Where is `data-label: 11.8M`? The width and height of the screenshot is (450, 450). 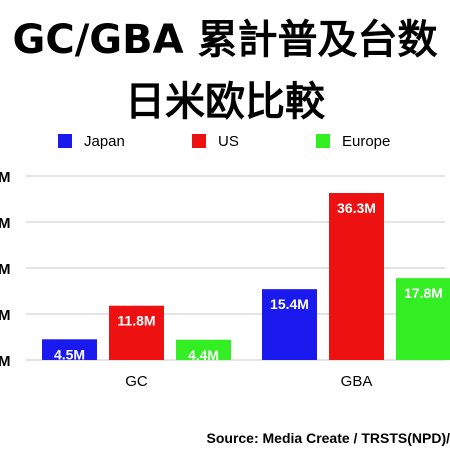 data-label: 11.8M is located at coordinates (136, 321).